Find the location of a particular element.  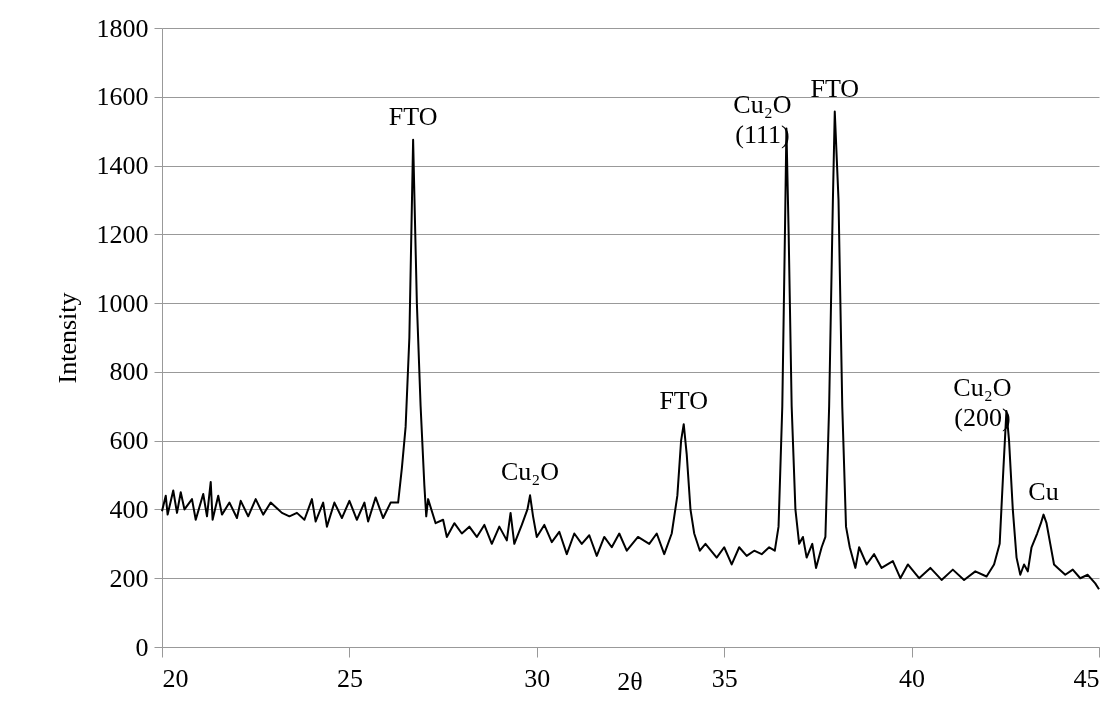

y-tick-label: 400 is located at coordinates (129, 509).